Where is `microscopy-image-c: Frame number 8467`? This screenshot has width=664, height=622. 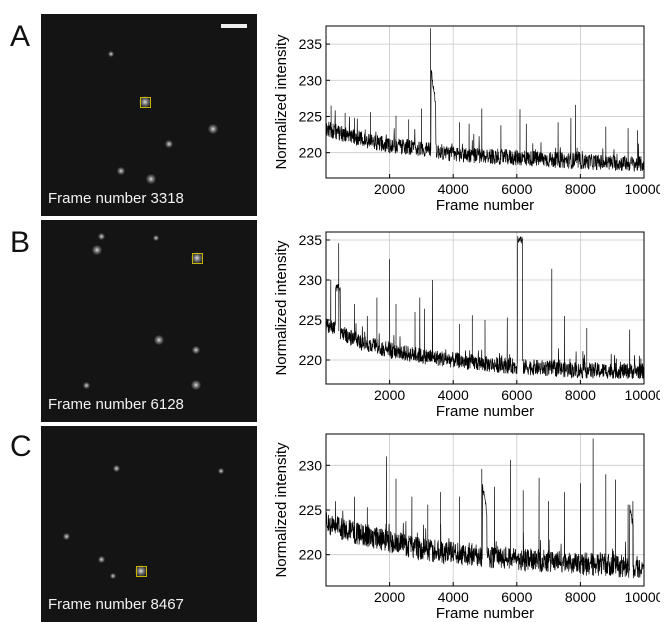 microscopy-image-c: Frame number 8467 is located at coordinates (149, 524).